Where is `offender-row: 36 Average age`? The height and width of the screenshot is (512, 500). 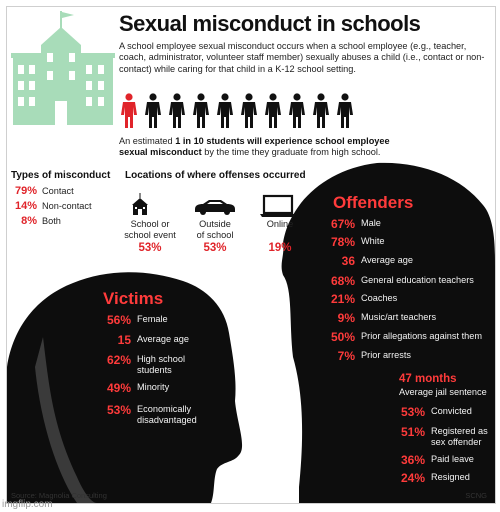 offender-row: 36 Average age is located at coordinates (403, 262).